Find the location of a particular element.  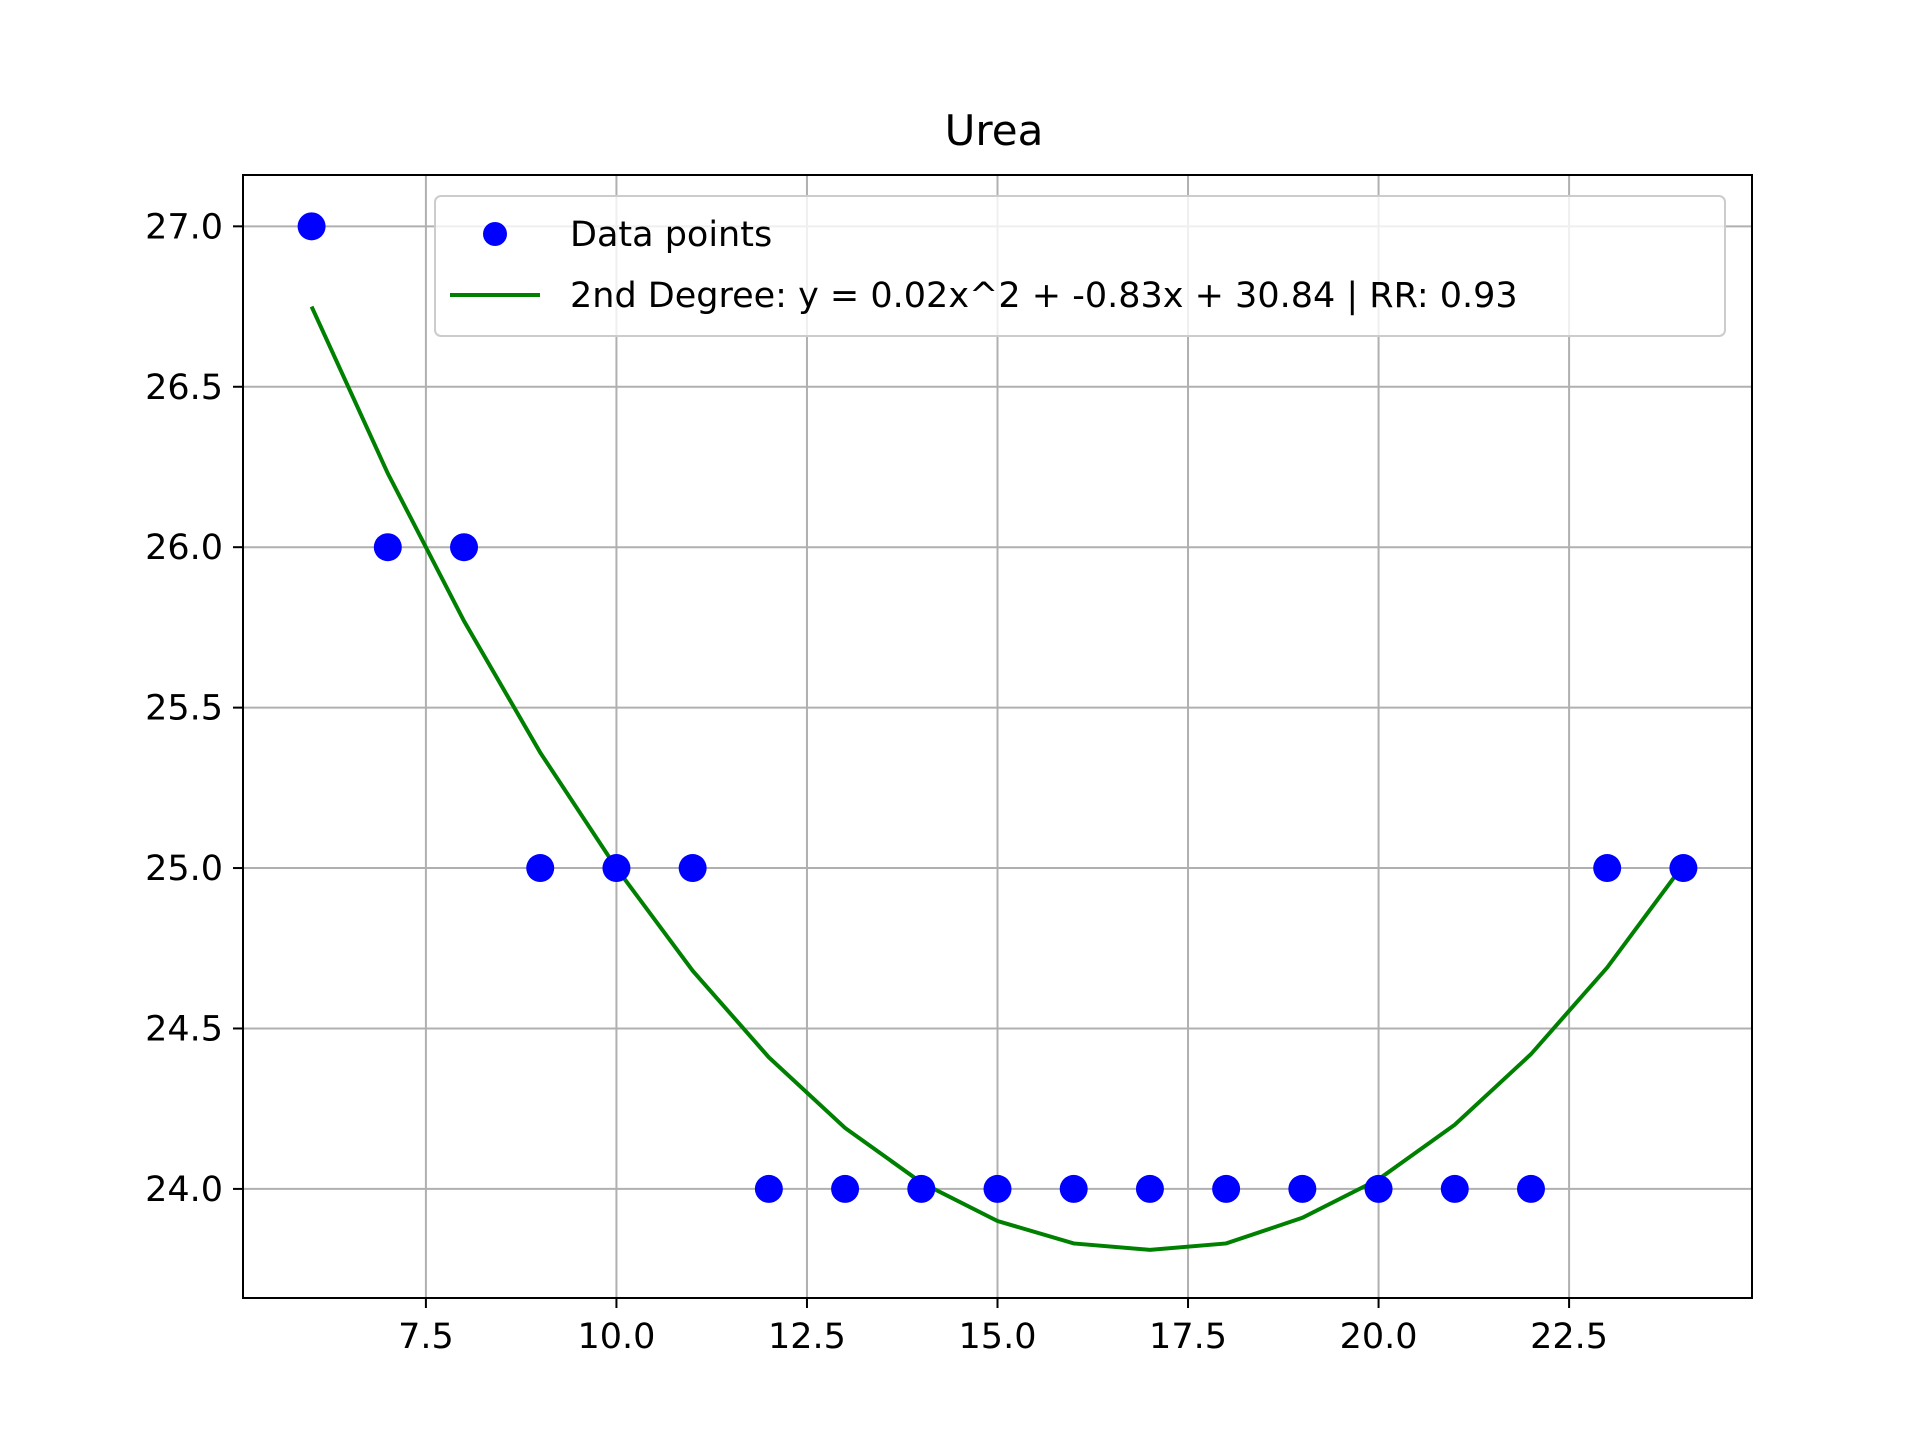

y-tick-label: 26.5 is located at coordinates (184, 388).